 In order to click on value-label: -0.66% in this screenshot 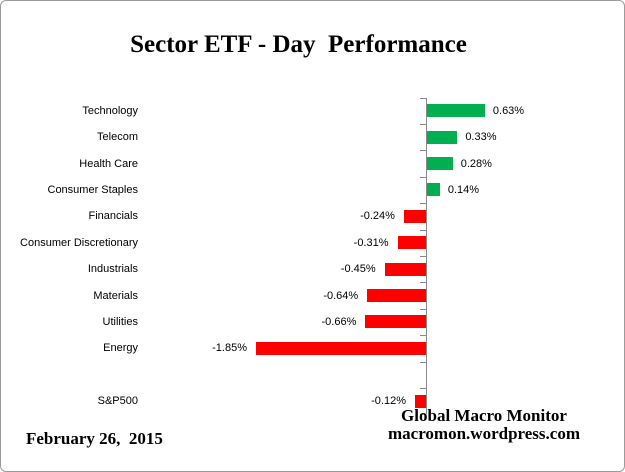, I will do `click(339, 321)`.